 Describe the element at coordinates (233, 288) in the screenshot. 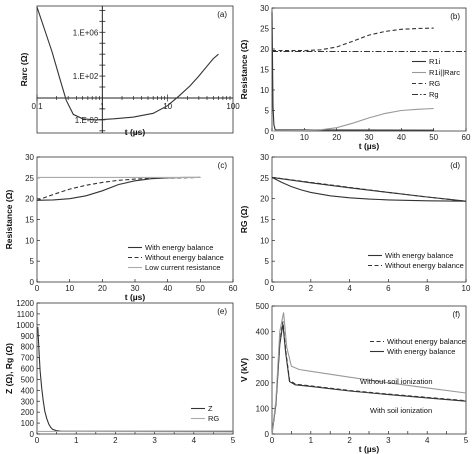

I see `x-tick-label-c: 60` at that location.